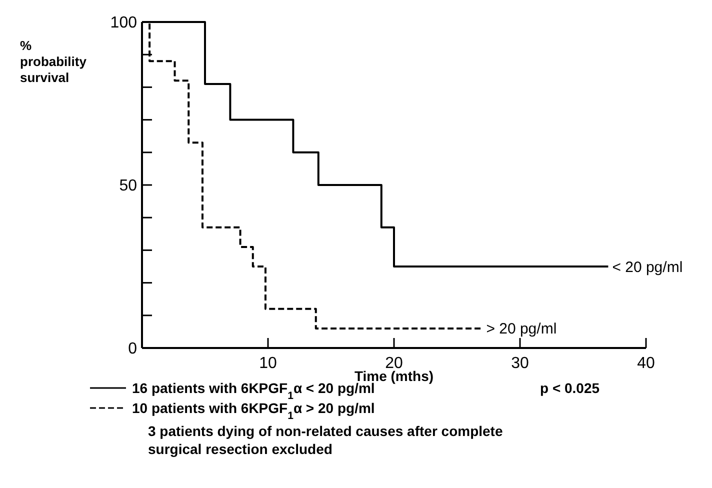 The height and width of the screenshot is (488, 712). Describe the element at coordinates (521, 329) in the screenshot. I see `annotation: > 20 pg/ml` at that location.